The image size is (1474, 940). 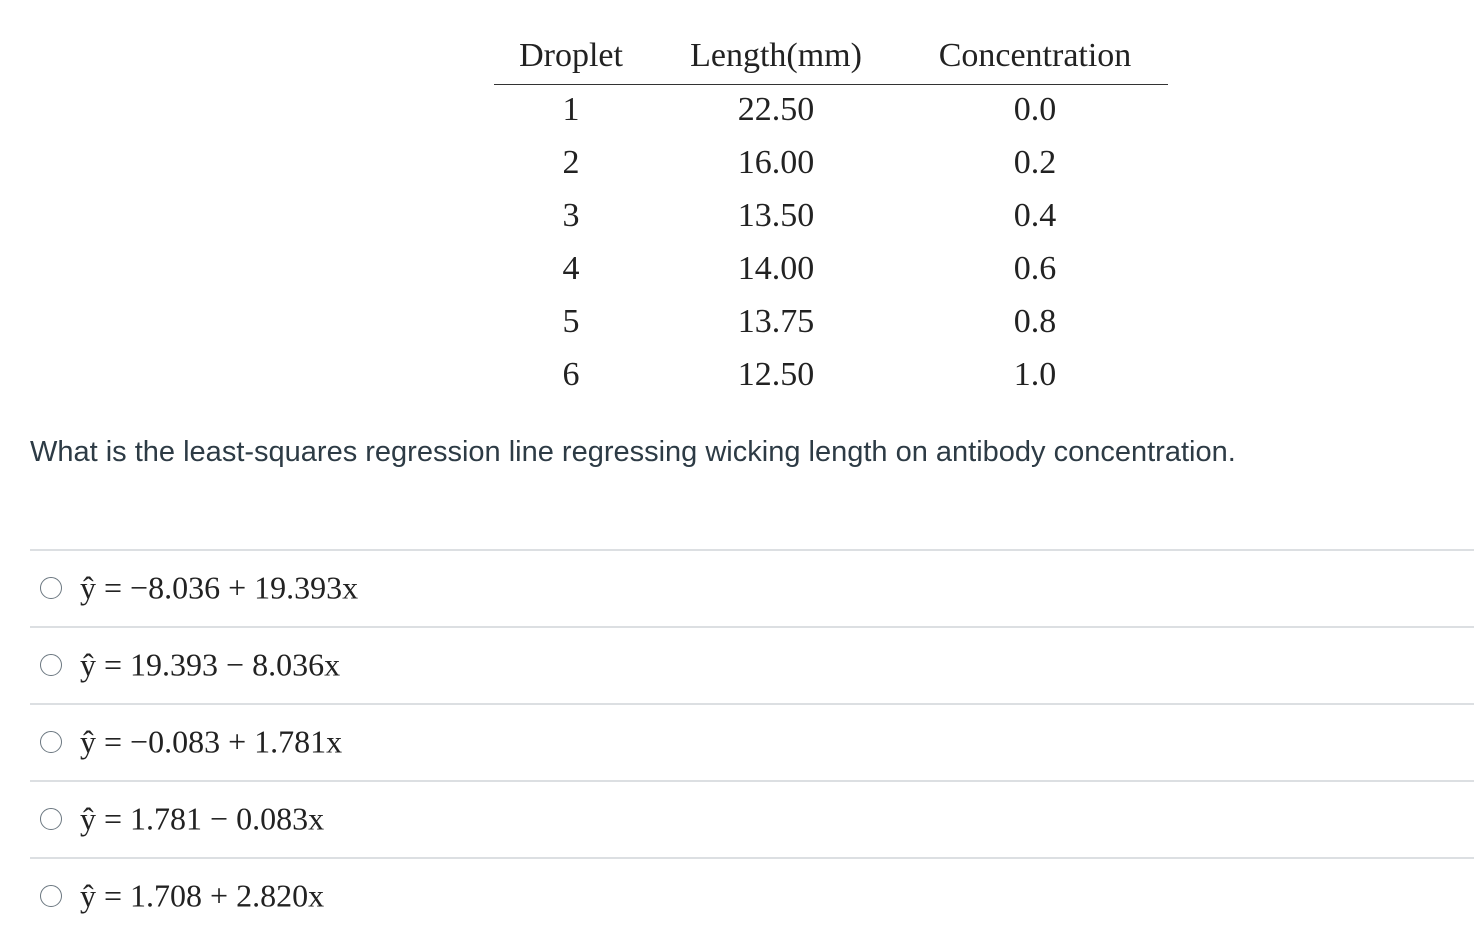 What do you see at coordinates (776, 374) in the screenshot?
I see `table-cell: 12.50` at bounding box center [776, 374].